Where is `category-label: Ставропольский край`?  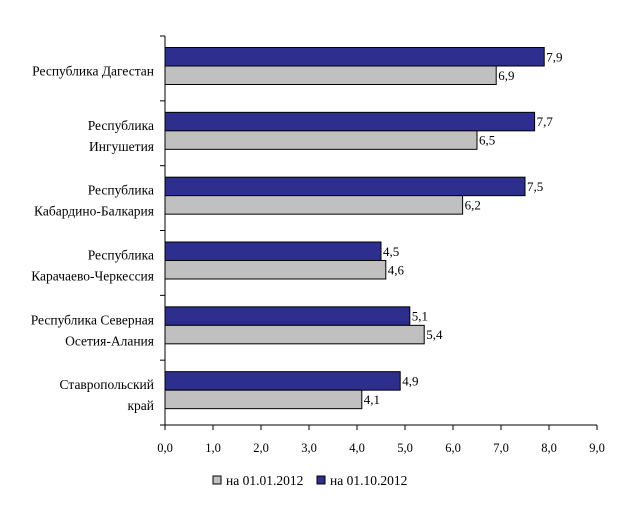
category-label: Ставропольский край is located at coordinates (107, 395).